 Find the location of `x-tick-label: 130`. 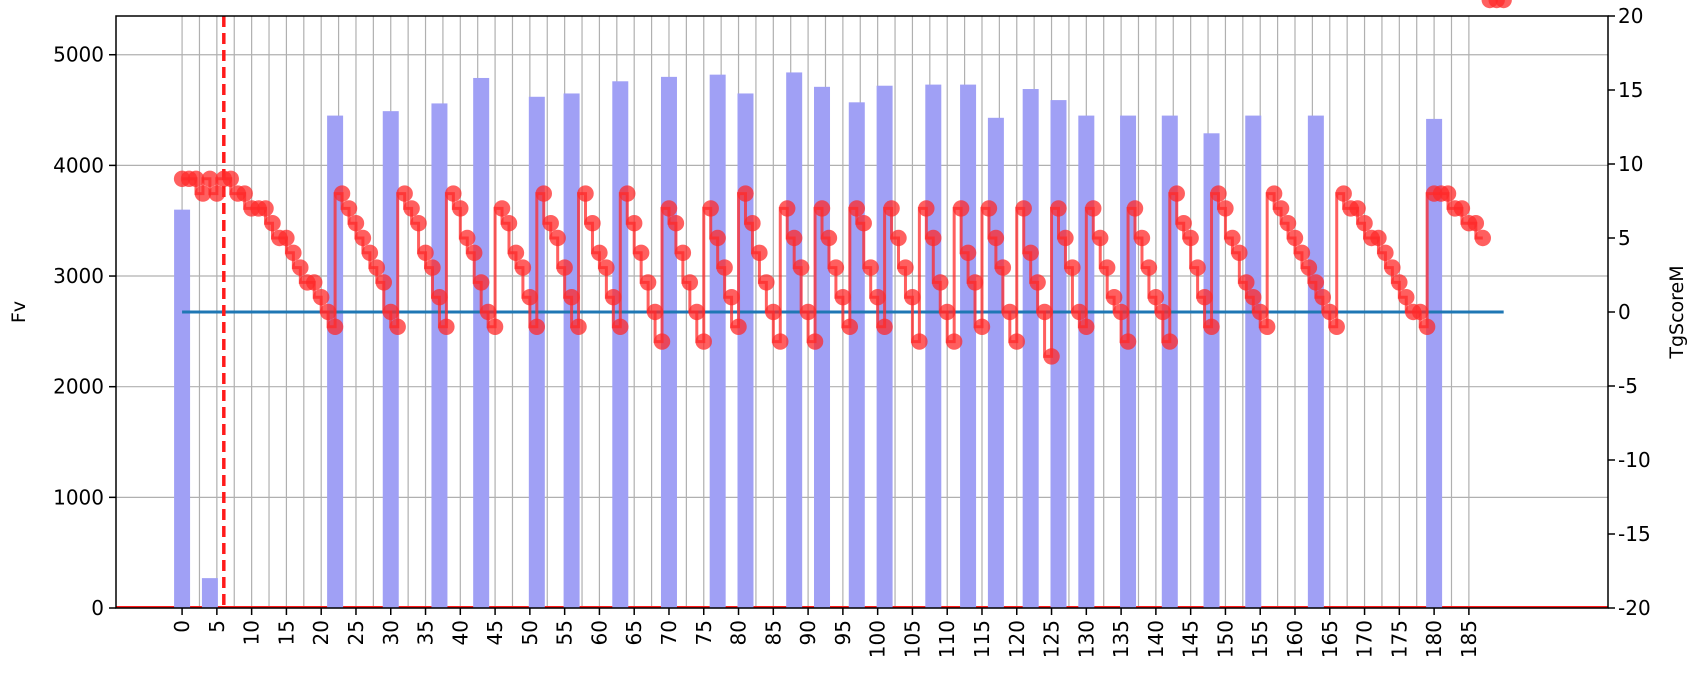

x-tick-label: 130 is located at coordinates (1086, 639).